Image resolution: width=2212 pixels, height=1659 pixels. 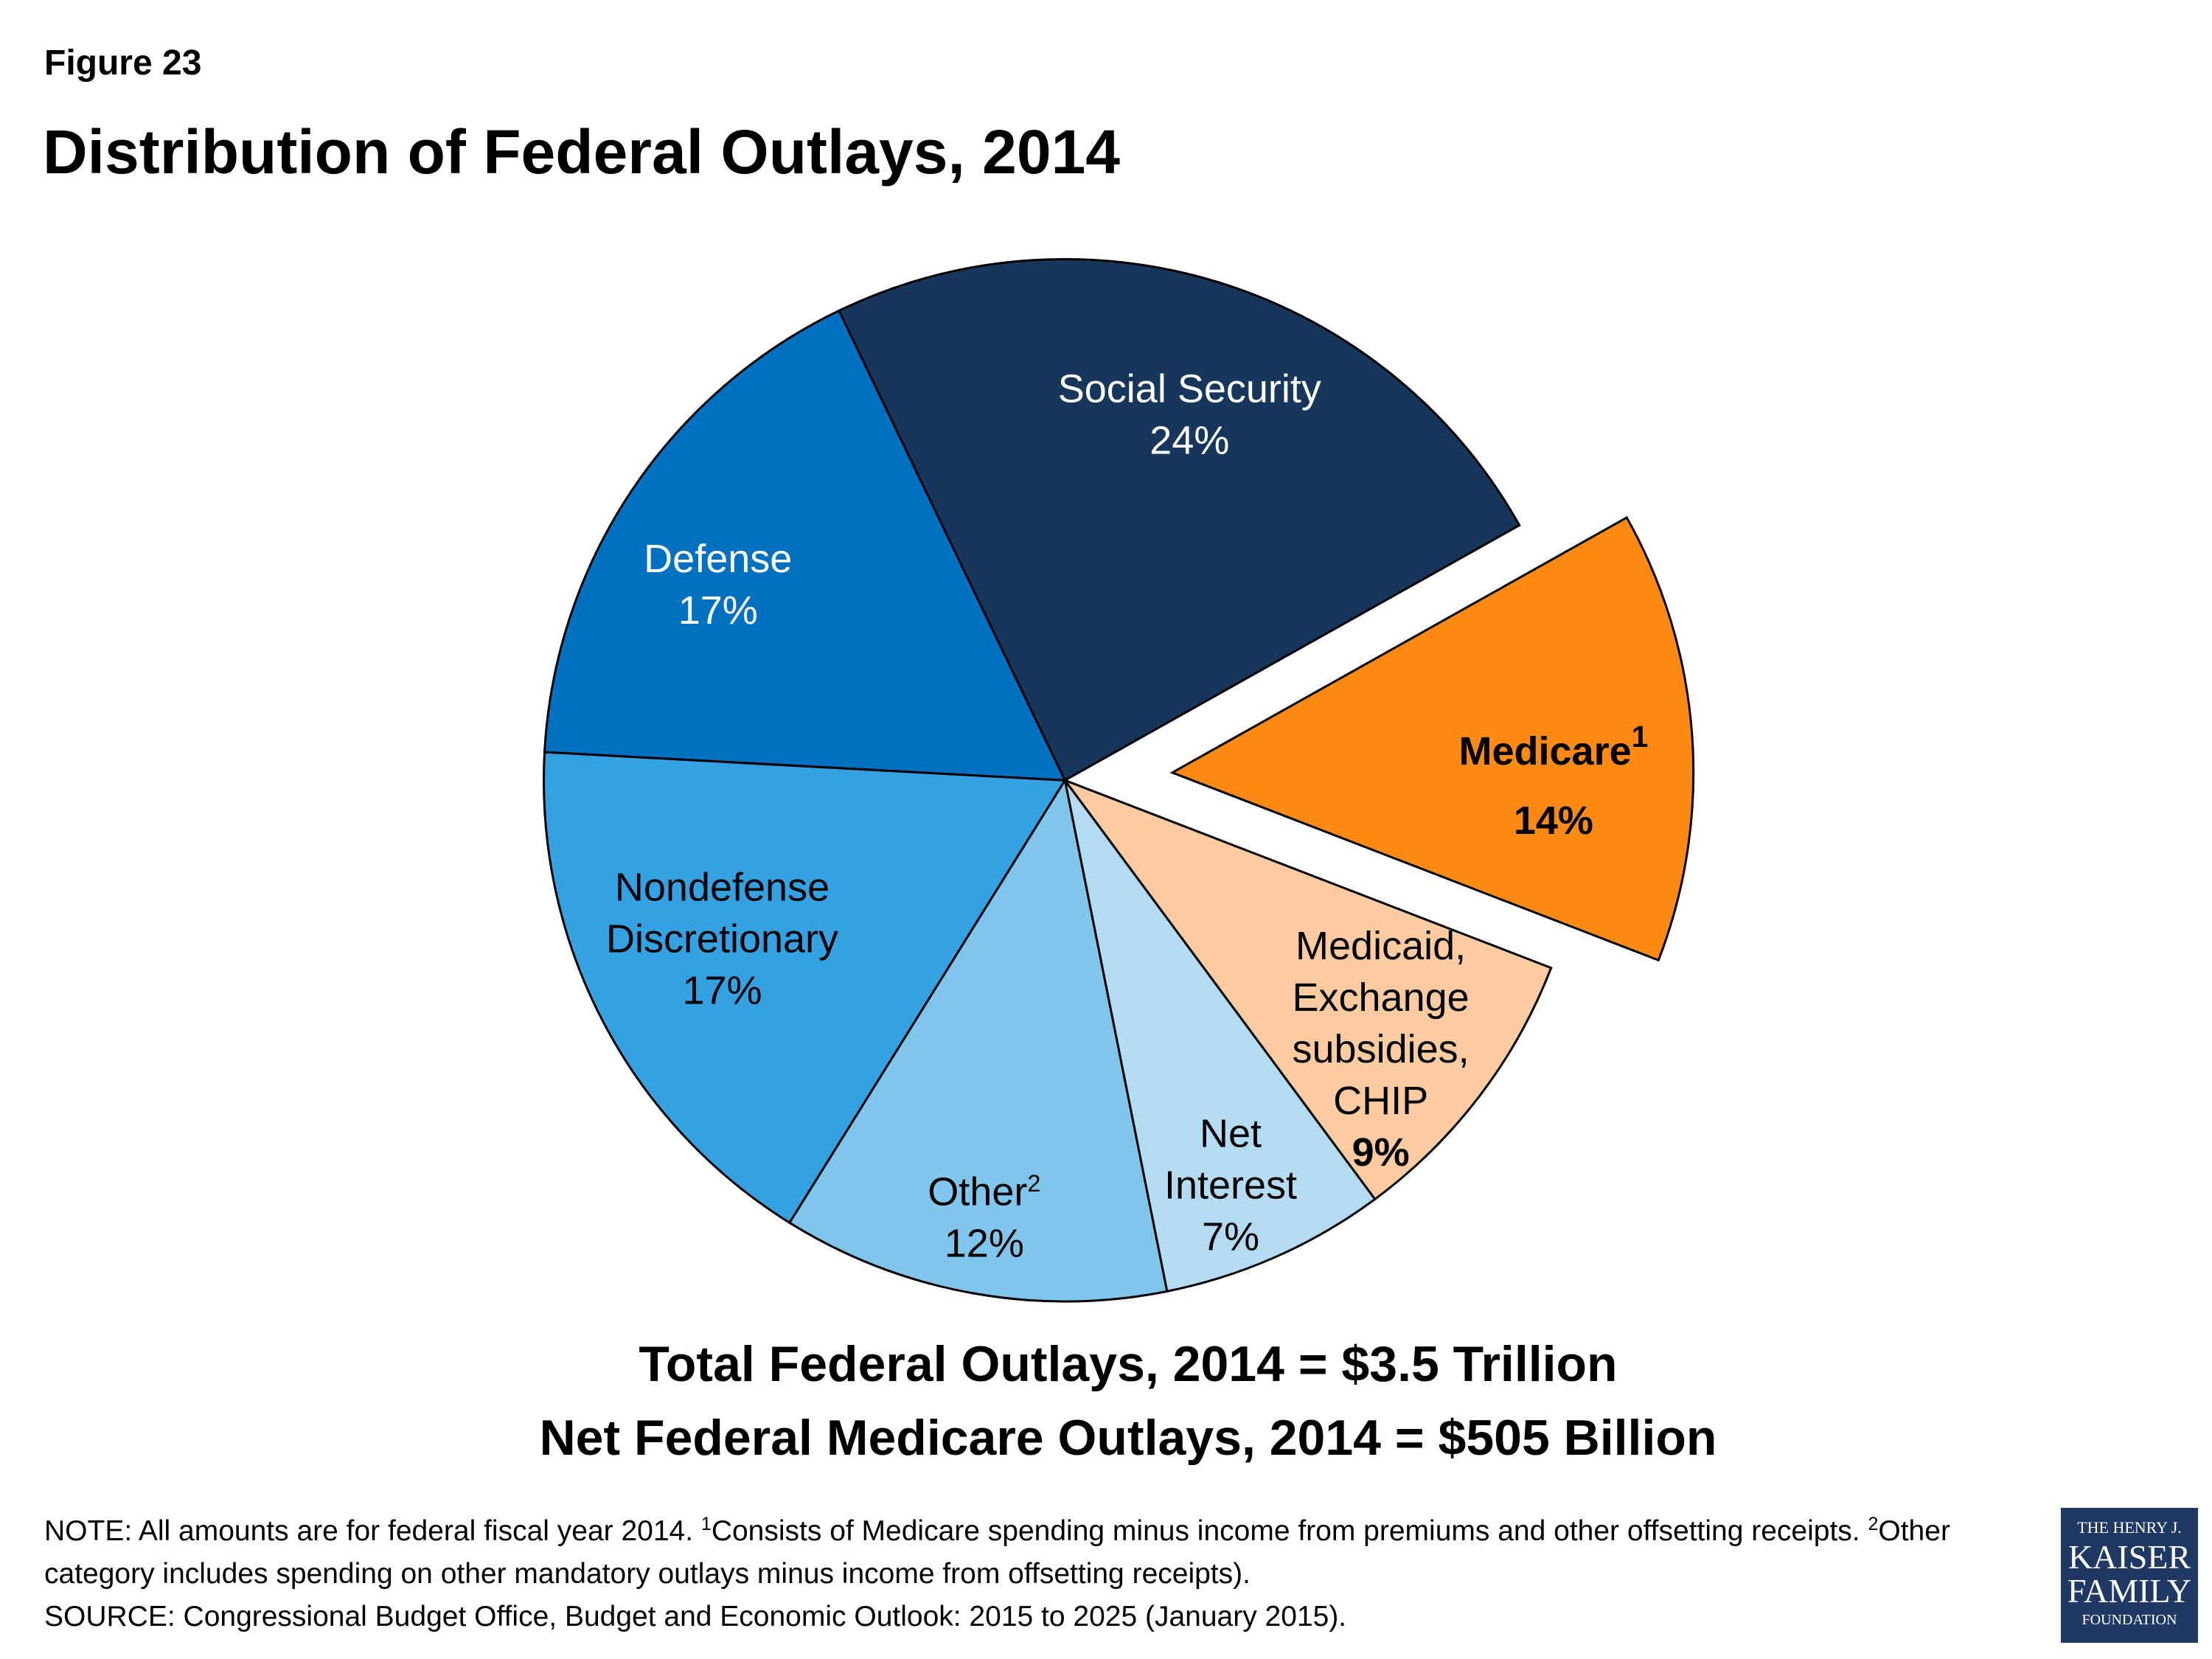 I want to click on value-label: 14%, so click(x=1553, y=821).